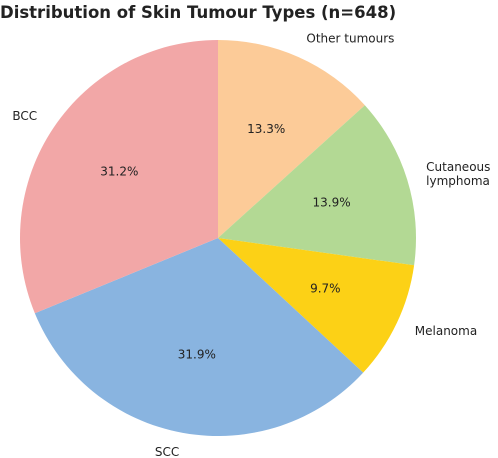 This screenshot has width=498, height=458. What do you see at coordinates (119, 171) in the screenshot?
I see `value-label: 31.2%` at bounding box center [119, 171].